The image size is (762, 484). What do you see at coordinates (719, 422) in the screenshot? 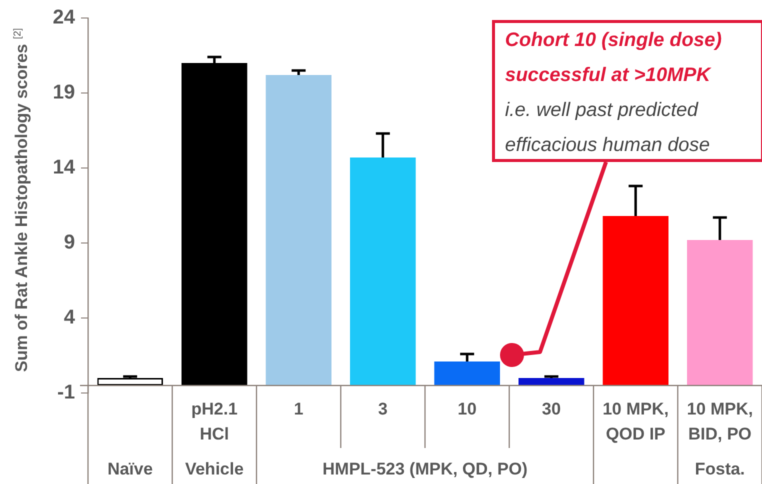
I see `x-tick-label: 10 MPK, BID, PO` at bounding box center [719, 422].